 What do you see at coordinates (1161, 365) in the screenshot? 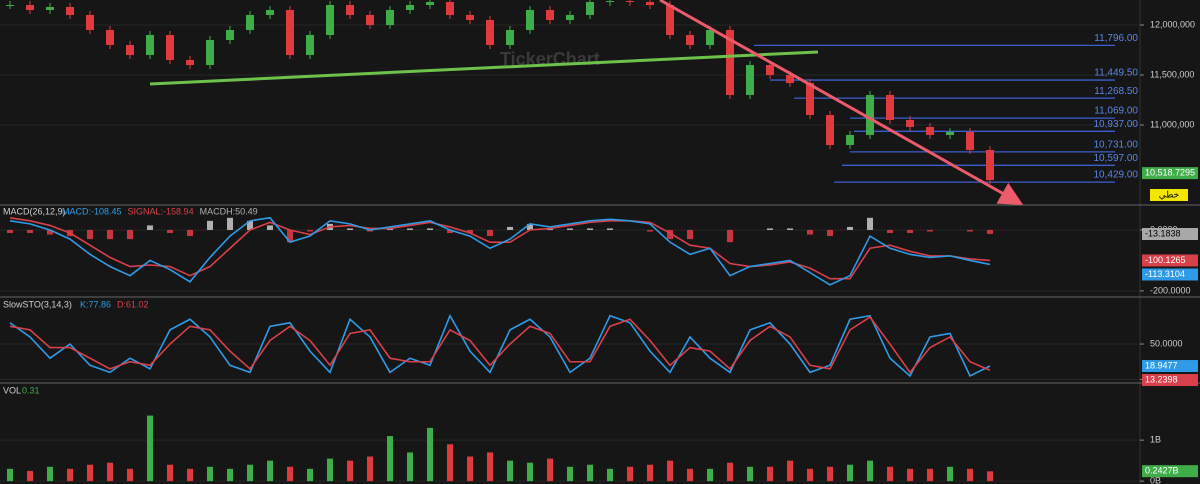
I see `price-tag-label: 18.9477` at bounding box center [1161, 365].